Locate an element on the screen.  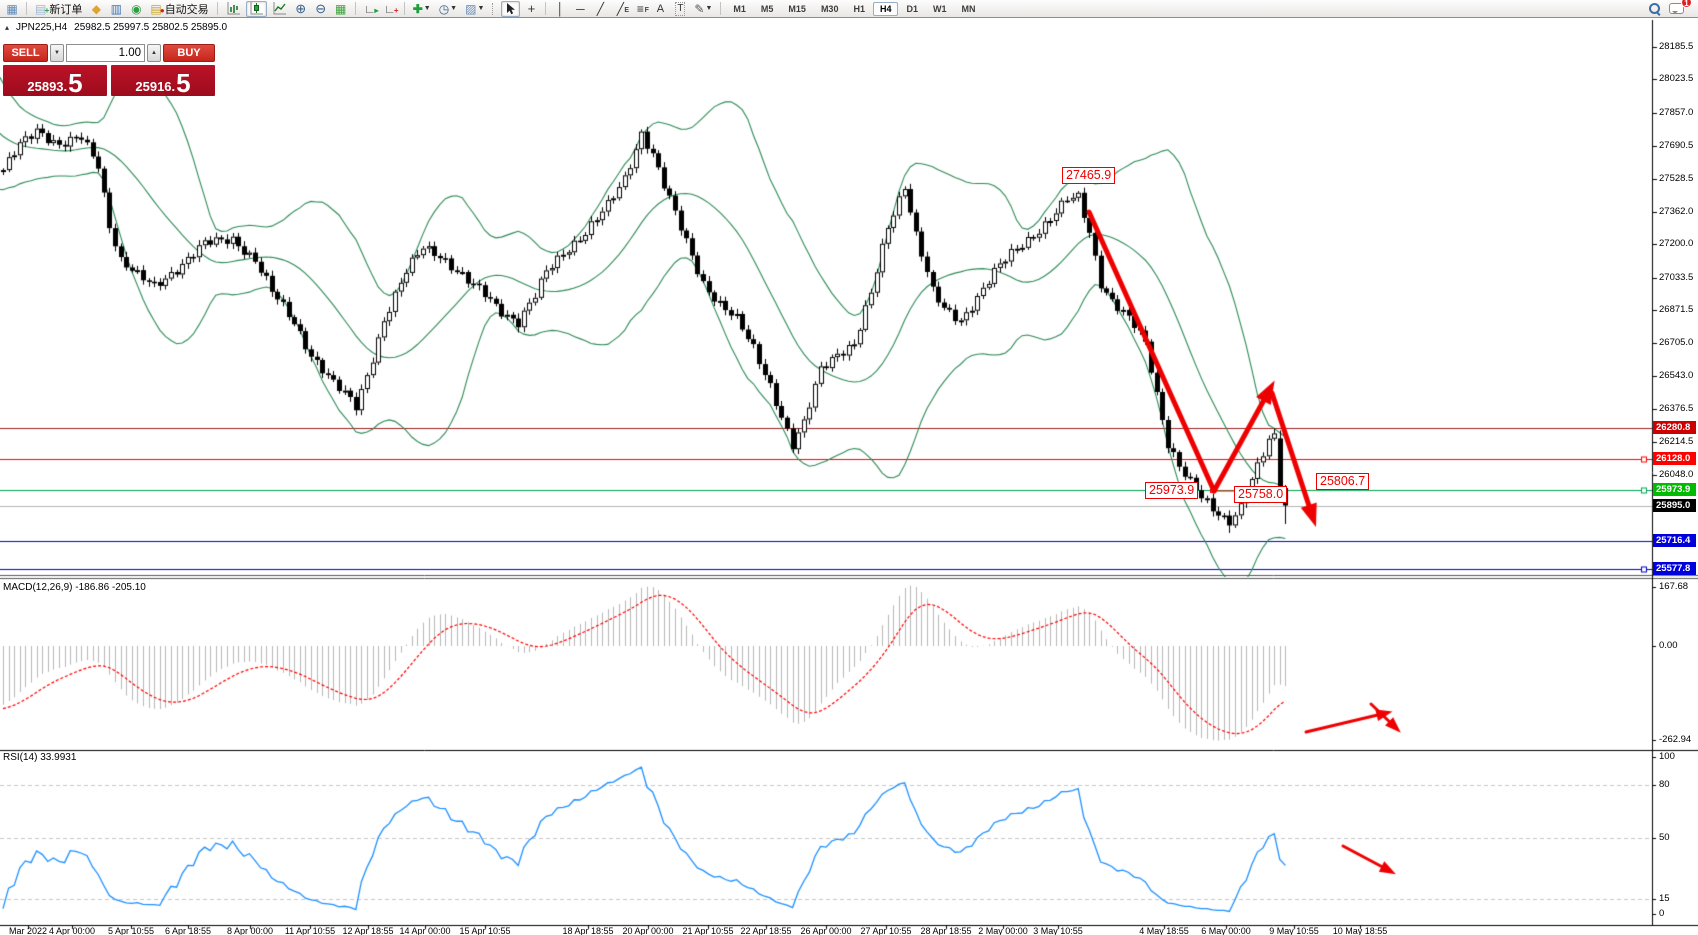
timeframe-m1-button: M1 is located at coordinates (739, 8).